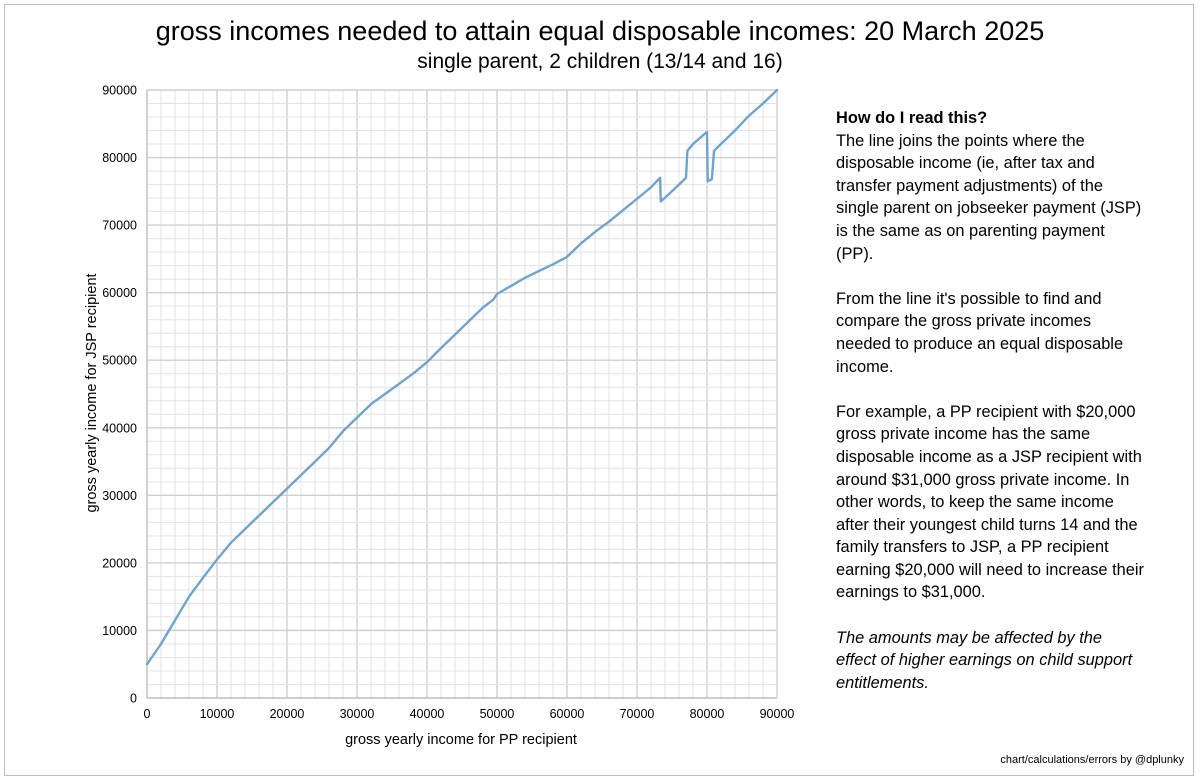  Describe the element at coordinates (119, 428) in the screenshot. I see `y-tick-label: 40000` at that location.